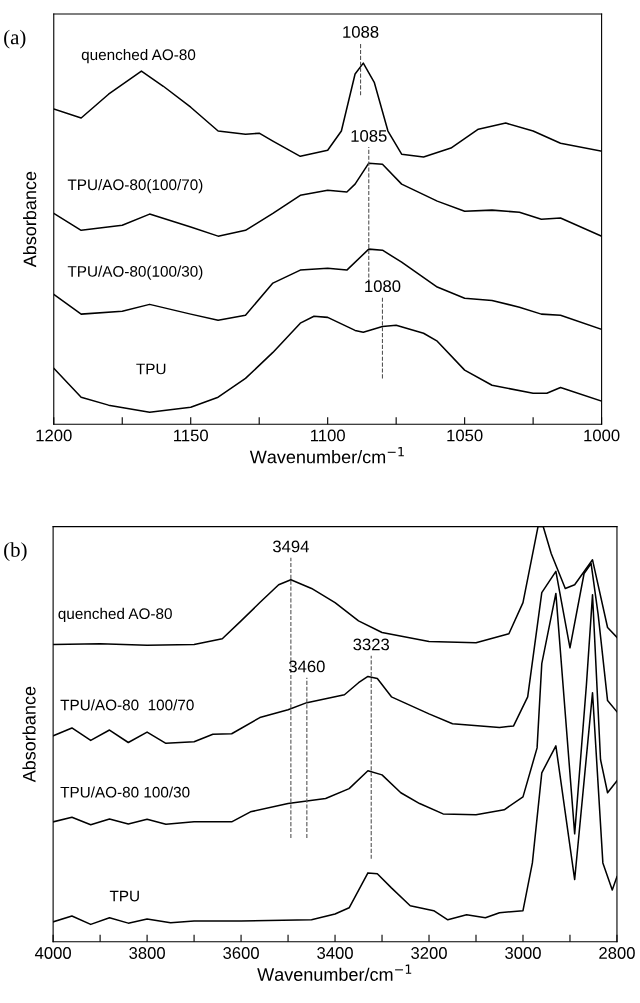 The width and height of the screenshot is (640, 1003). Describe the element at coordinates (523, 953) in the screenshot. I see `x-tick-label: 3000` at that location.